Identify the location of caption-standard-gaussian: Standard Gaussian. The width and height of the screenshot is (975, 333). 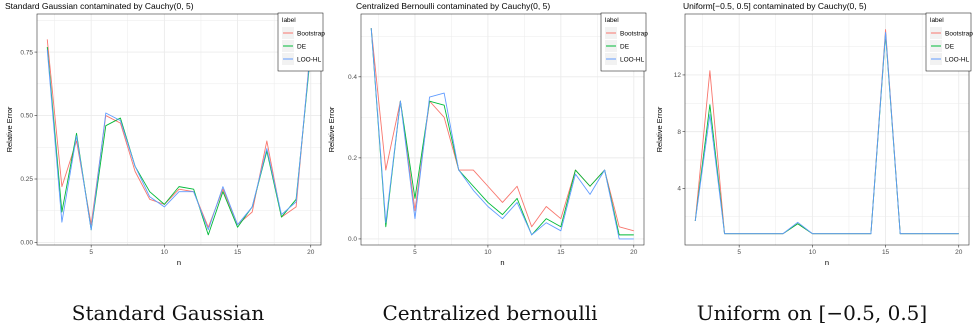
(168, 313).